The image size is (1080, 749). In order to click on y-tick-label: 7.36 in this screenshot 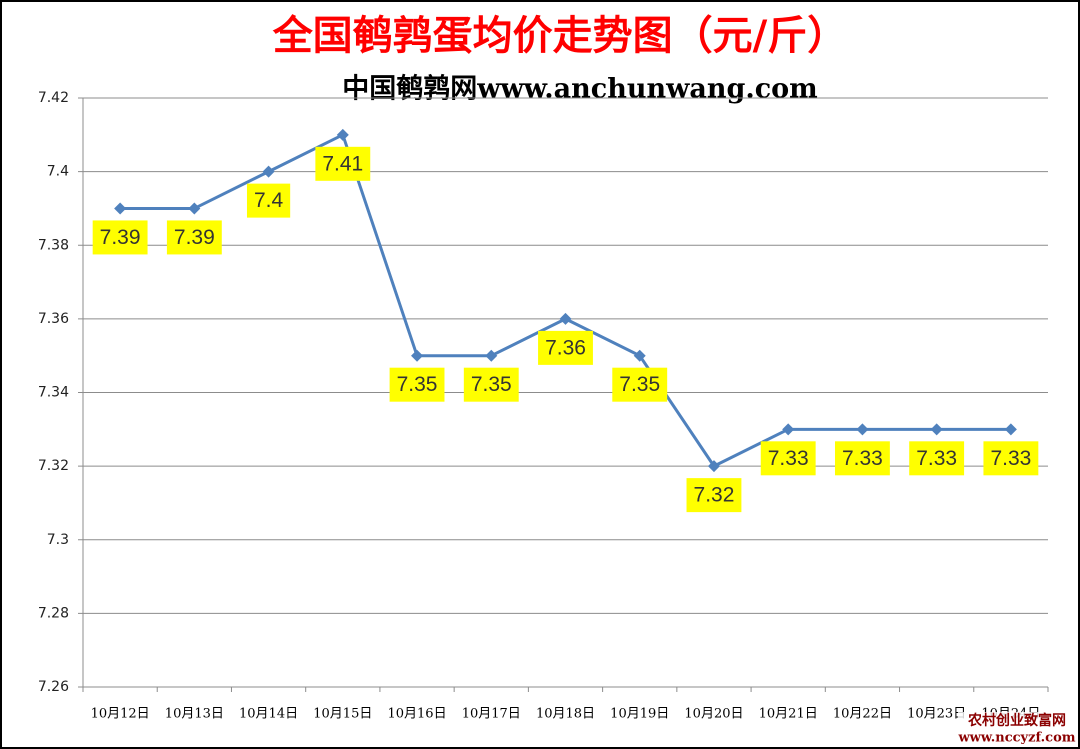, I will do `click(53, 319)`.